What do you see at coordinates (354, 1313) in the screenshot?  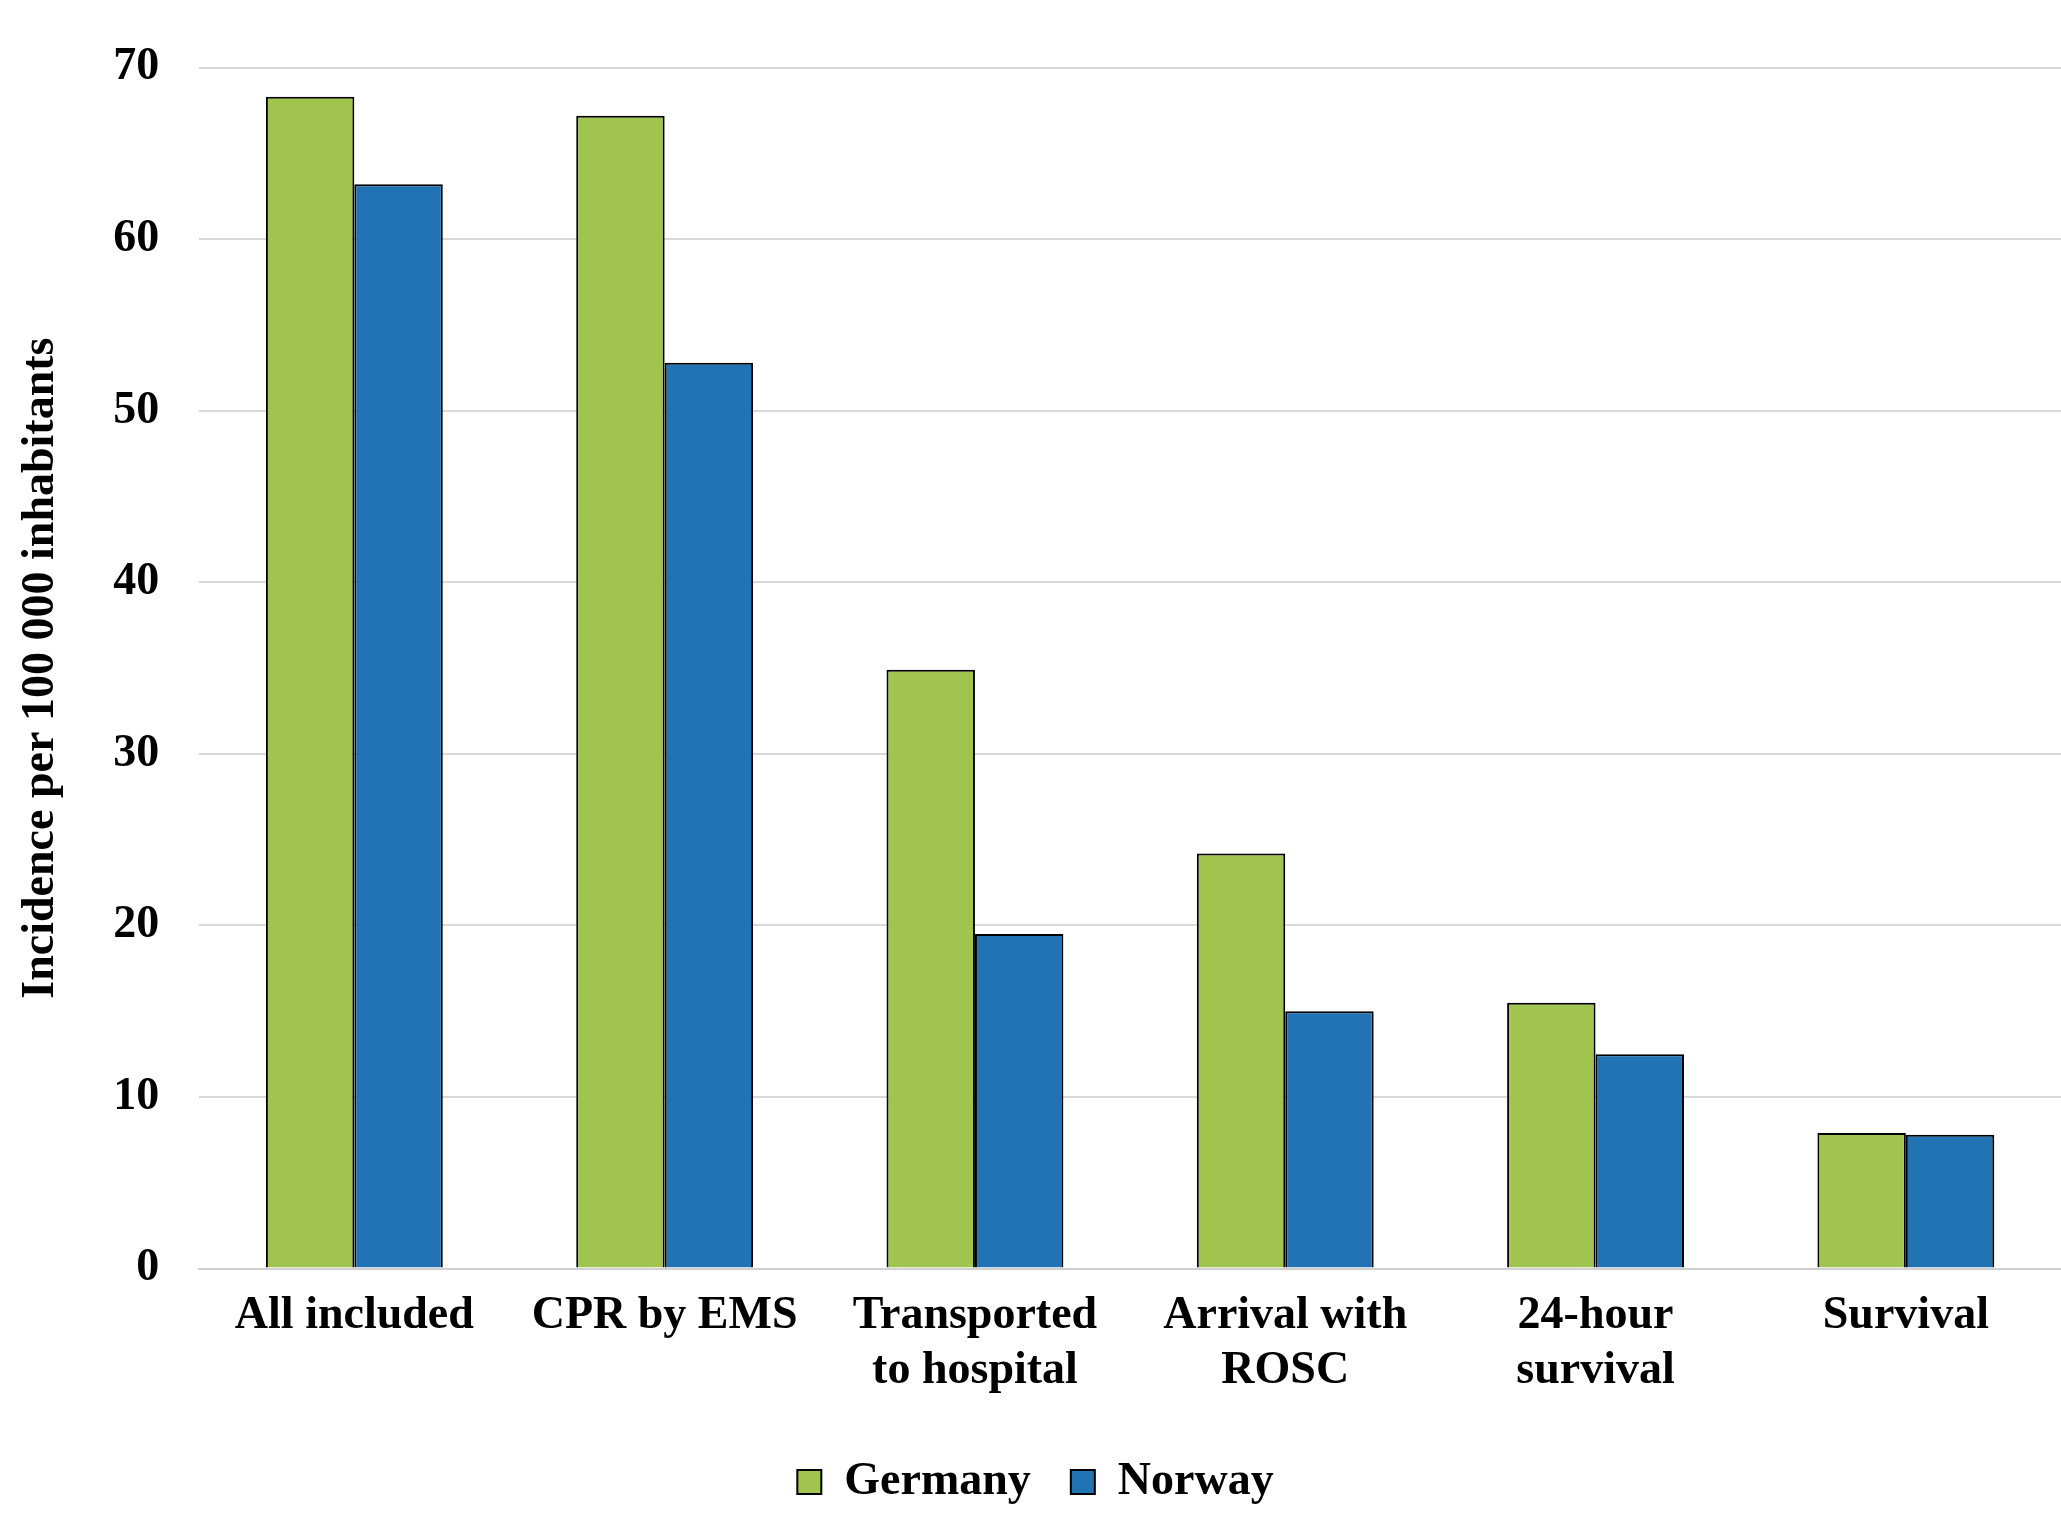 I see `x-tick-label: All included` at bounding box center [354, 1313].